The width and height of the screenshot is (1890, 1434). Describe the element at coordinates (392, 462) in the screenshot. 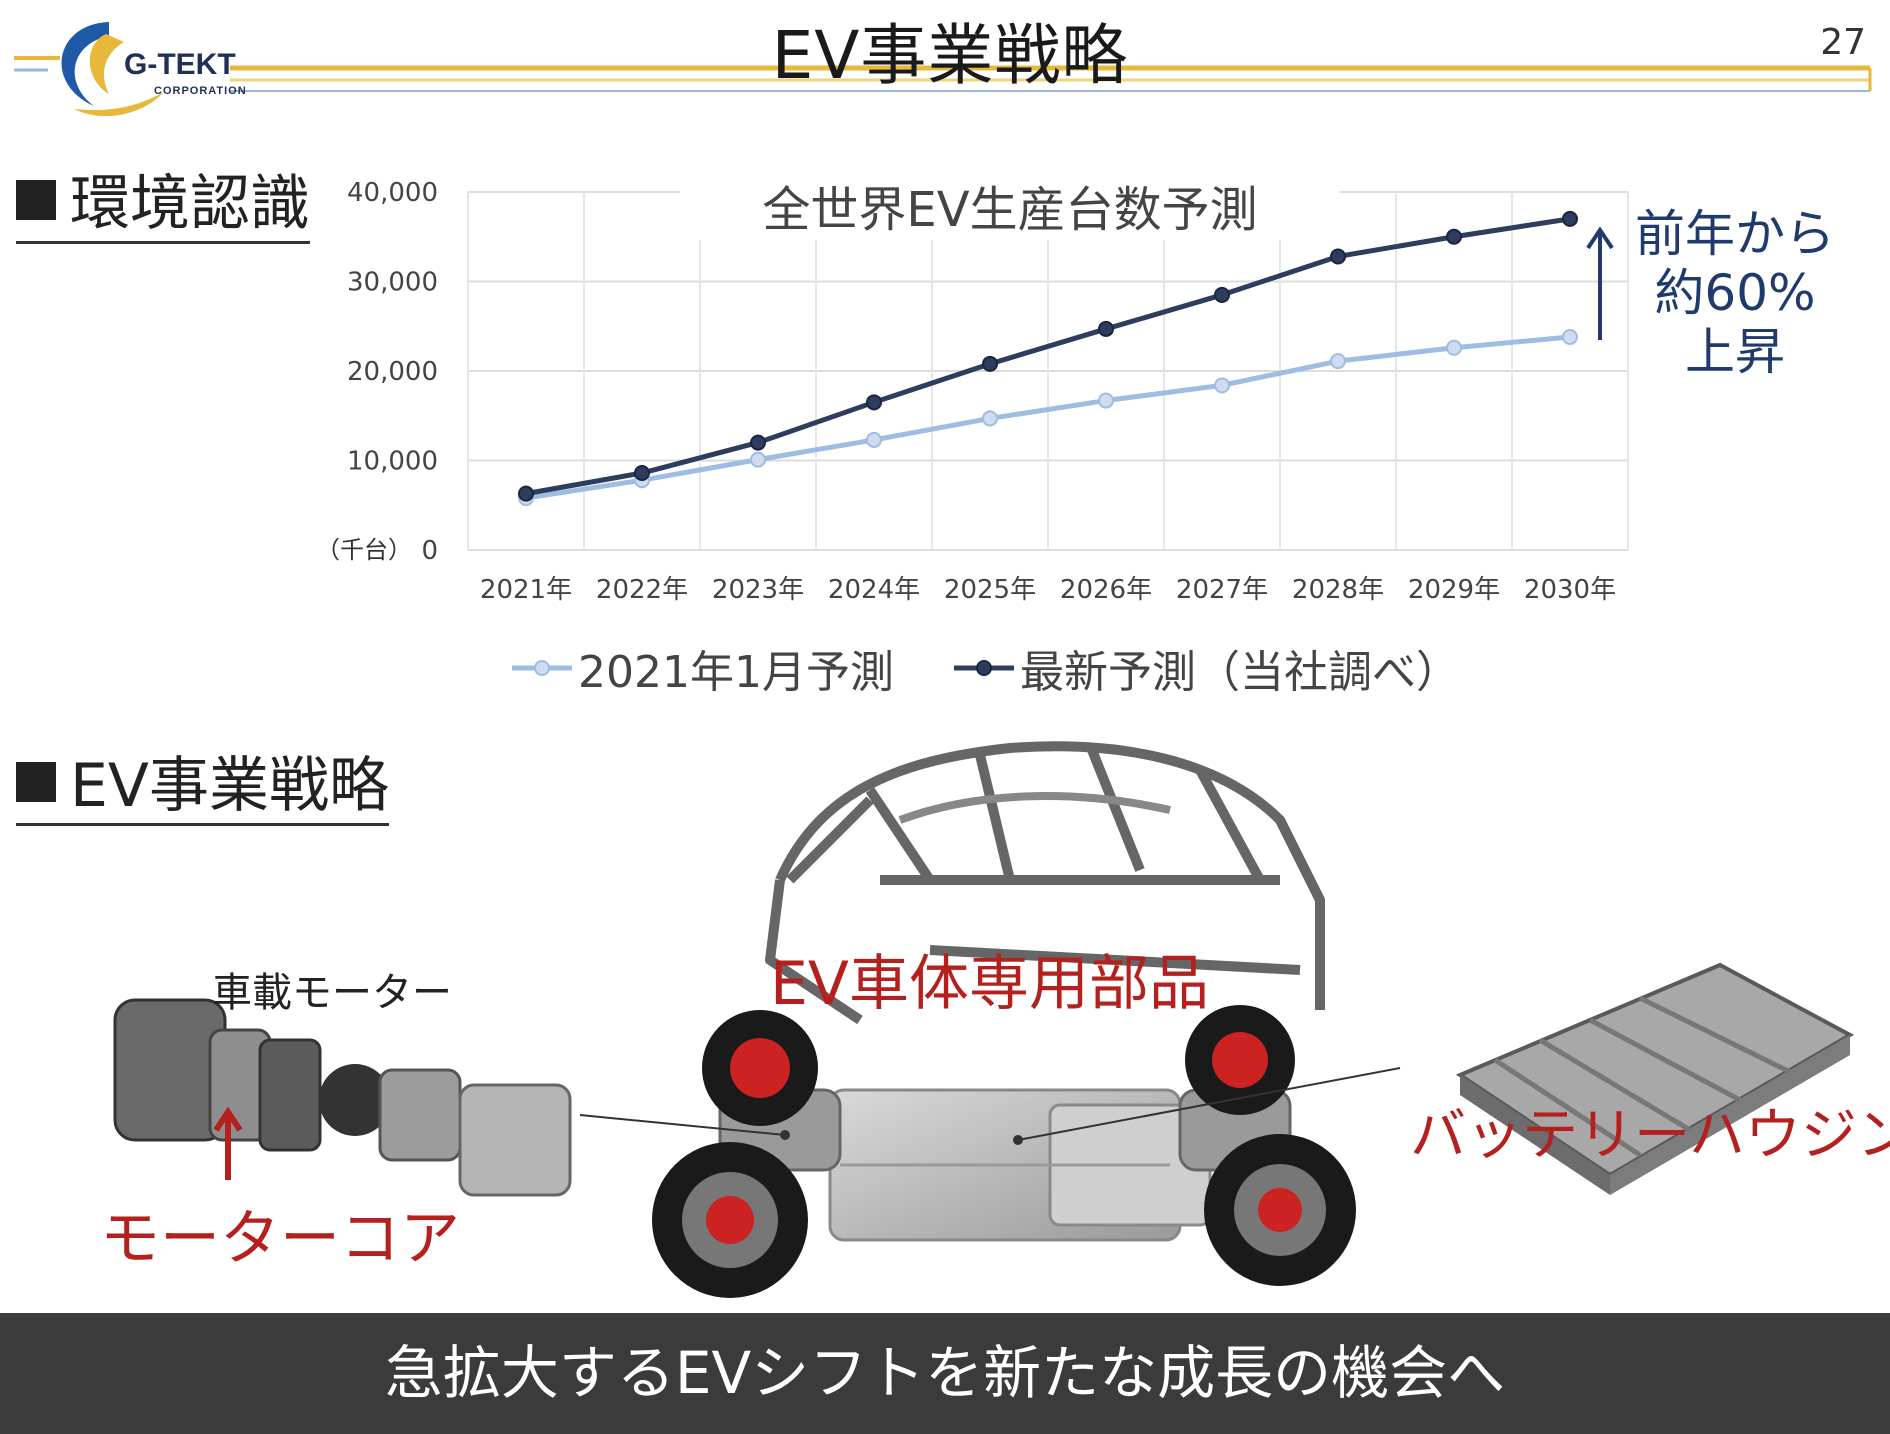

I see `y-tick-label: 10,000` at that location.